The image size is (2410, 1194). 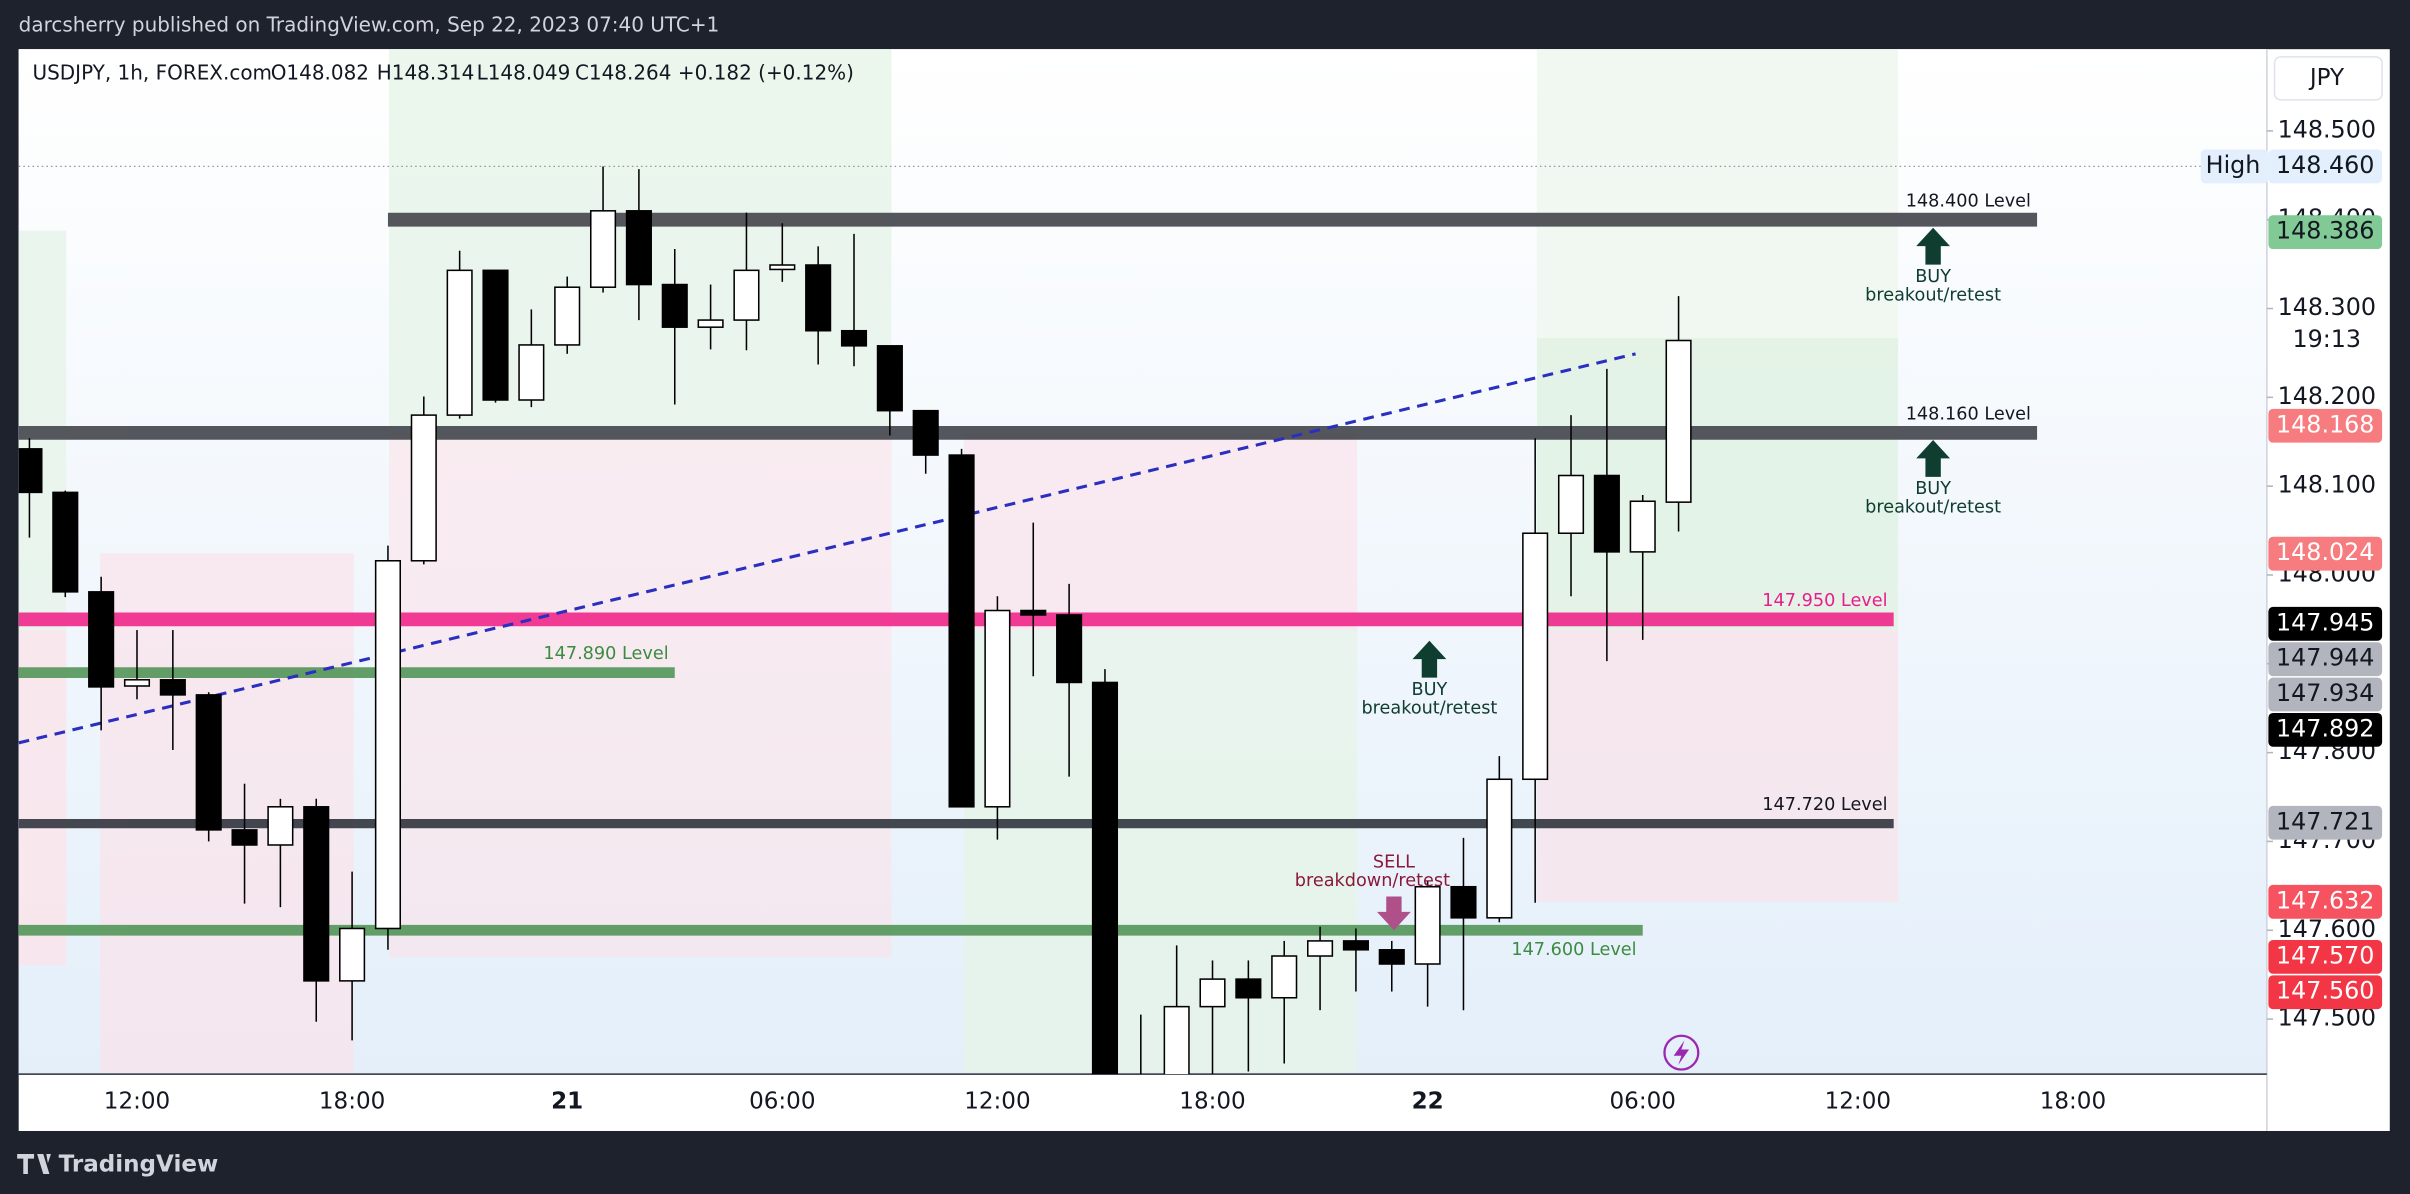 I want to click on price-badge-name-bg, so click(x=2234, y=166).